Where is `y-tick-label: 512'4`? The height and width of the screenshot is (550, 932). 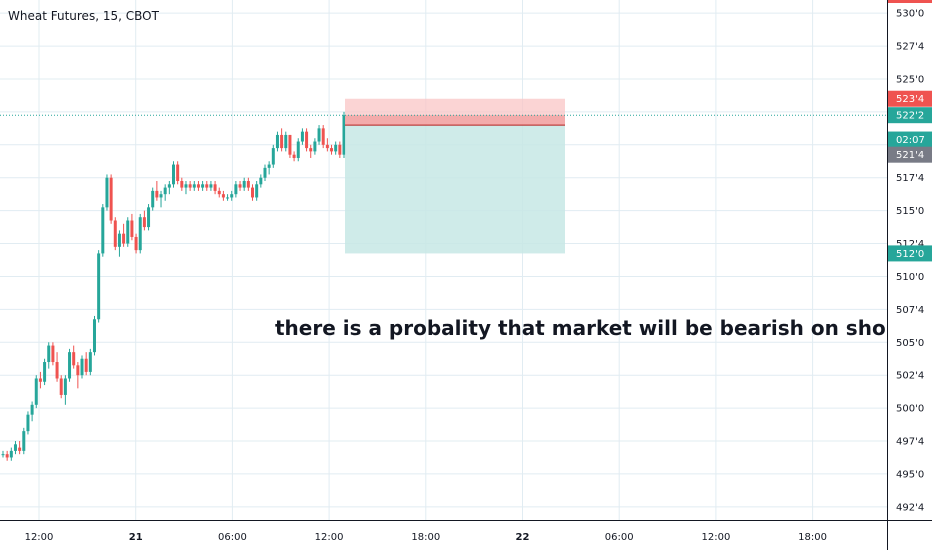
y-tick-label: 512'4 is located at coordinates (910, 244).